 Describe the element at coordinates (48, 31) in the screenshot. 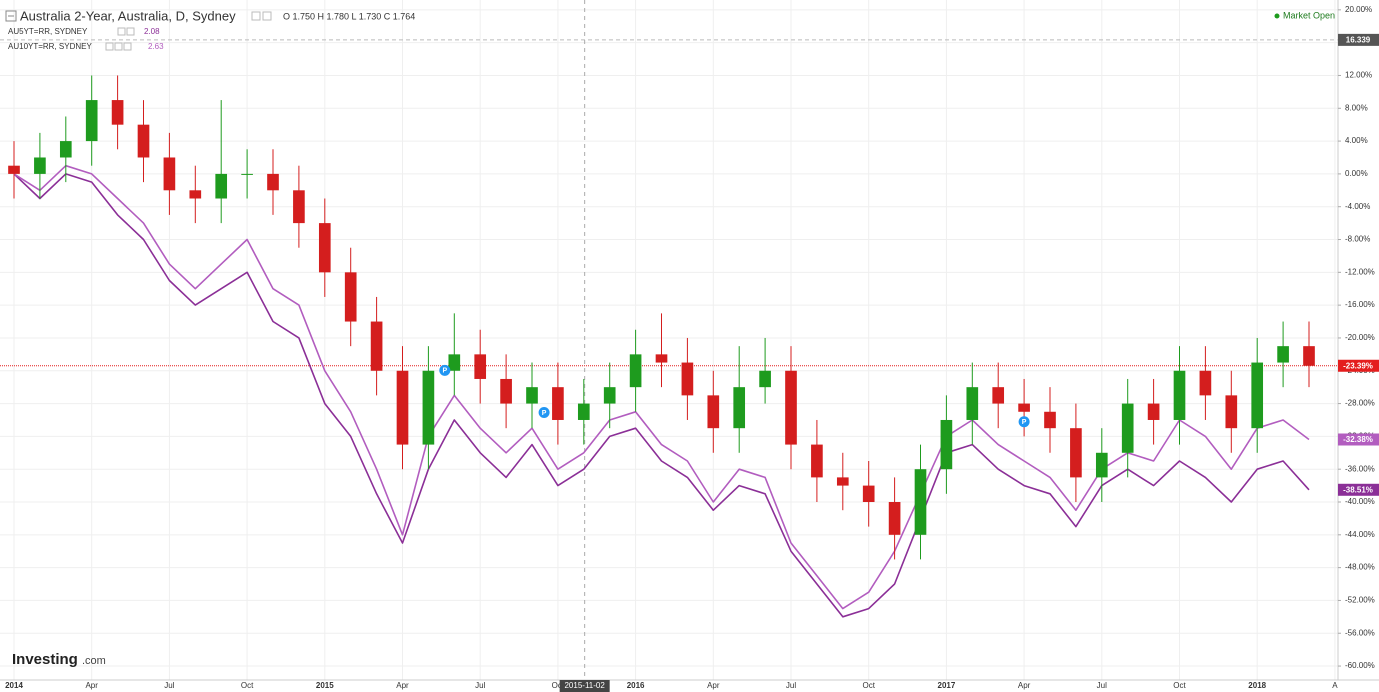

I see `legend-entry: AU5YT=RR, SYDNEY` at that location.